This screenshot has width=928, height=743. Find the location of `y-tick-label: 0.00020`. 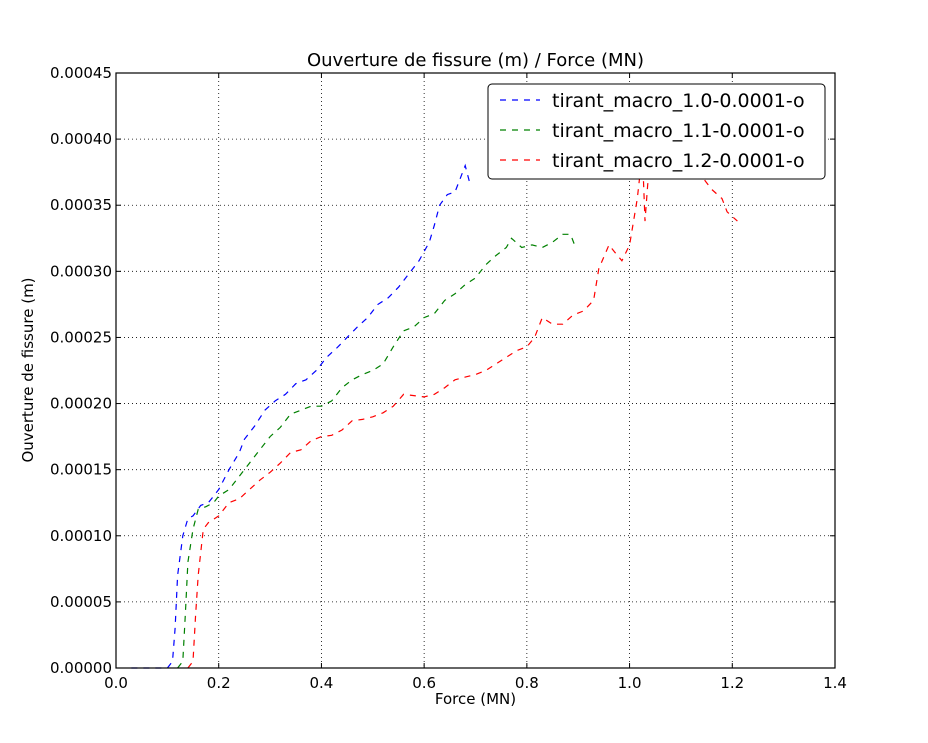

y-tick-label: 0.00020 is located at coordinates (81, 404).